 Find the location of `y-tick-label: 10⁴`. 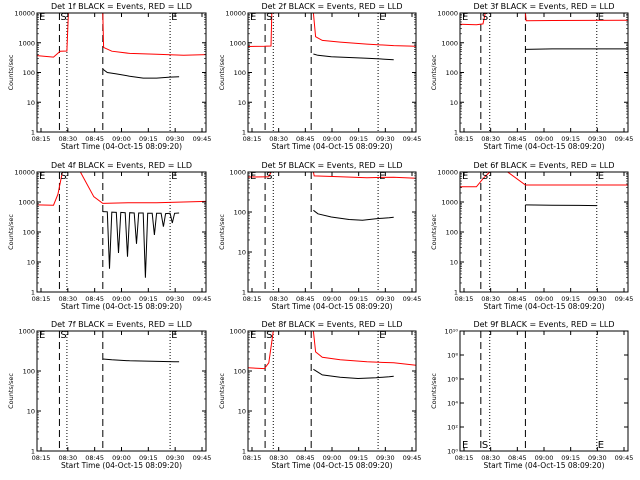

y-tick-label: 10⁴ is located at coordinates (452, 404).